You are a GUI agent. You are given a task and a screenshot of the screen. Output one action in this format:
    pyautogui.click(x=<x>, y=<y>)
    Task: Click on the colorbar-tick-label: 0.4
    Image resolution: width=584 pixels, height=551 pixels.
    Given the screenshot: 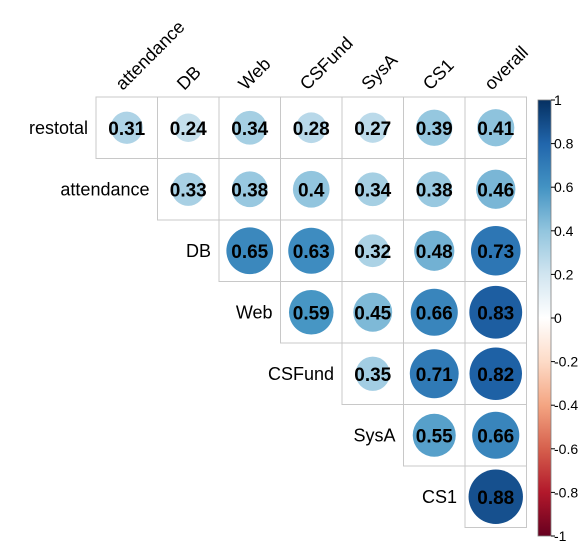 What is the action you would take?
    pyautogui.click(x=564, y=231)
    